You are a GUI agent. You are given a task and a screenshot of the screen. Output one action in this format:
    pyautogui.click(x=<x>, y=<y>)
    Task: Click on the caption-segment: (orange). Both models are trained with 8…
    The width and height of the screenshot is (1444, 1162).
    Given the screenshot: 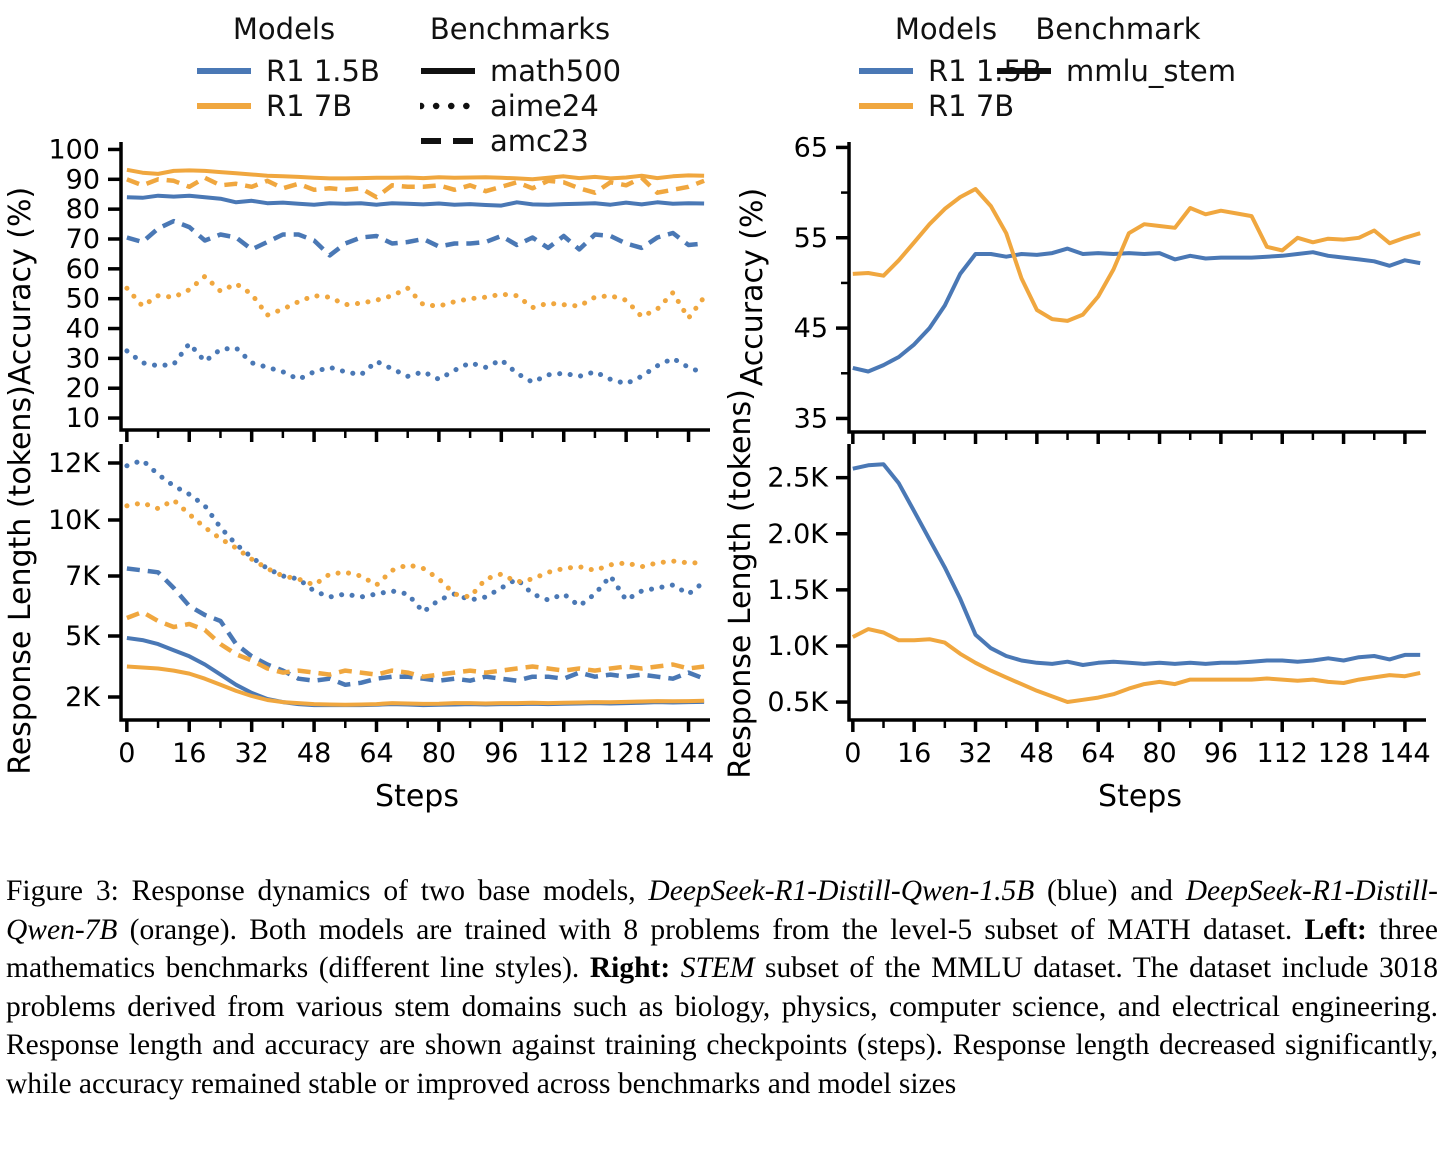 What is the action you would take?
    pyautogui.click(x=711, y=929)
    